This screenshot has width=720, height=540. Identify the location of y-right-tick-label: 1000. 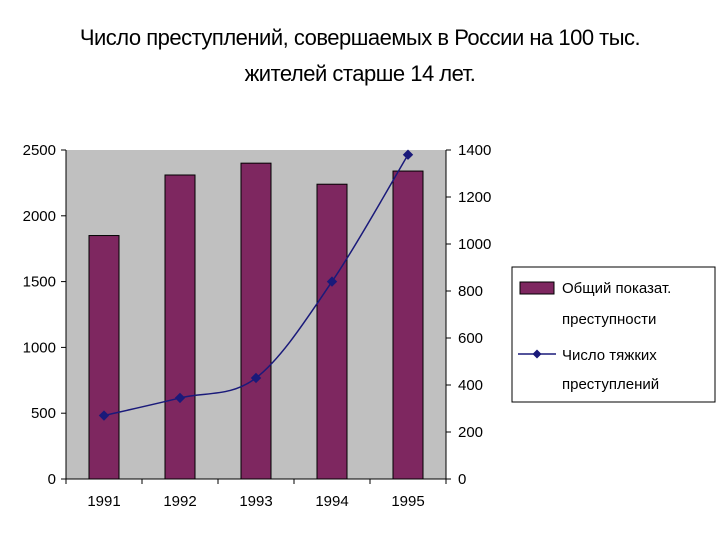
(474, 244).